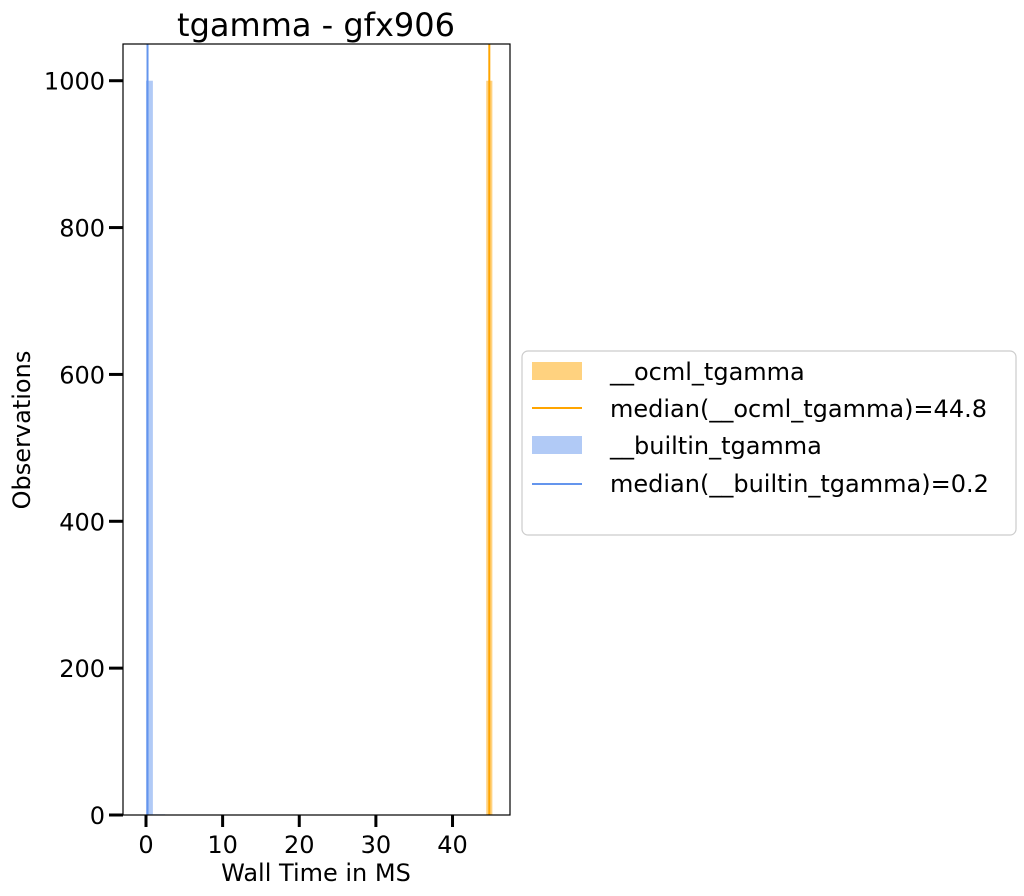  What do you see at coordinates (145, 845) in the screenshot?
I see `x-tick-label: 0` at bounding box center [145, 845].